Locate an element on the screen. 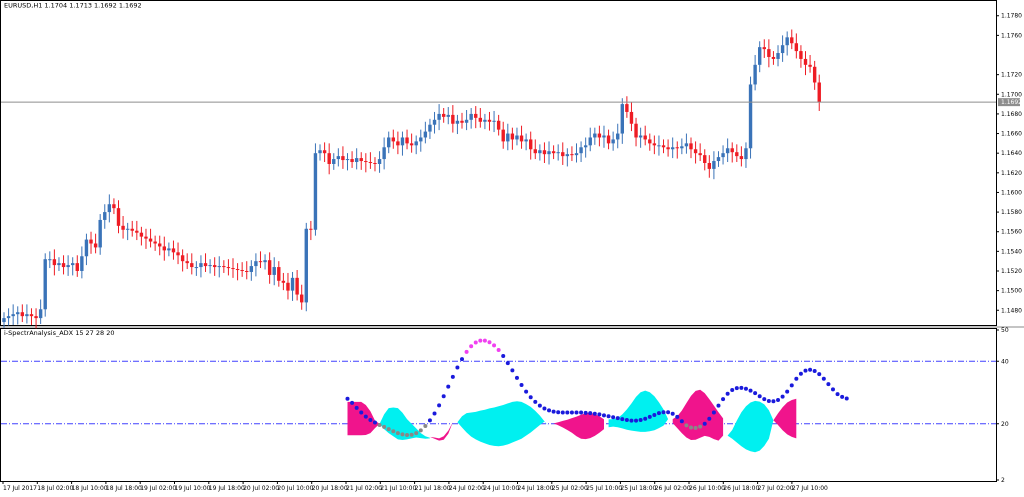 The width and height of the screenshot is (1024, 497). price-tick-label: 1.1640 is located at coordinates (1011, 153).